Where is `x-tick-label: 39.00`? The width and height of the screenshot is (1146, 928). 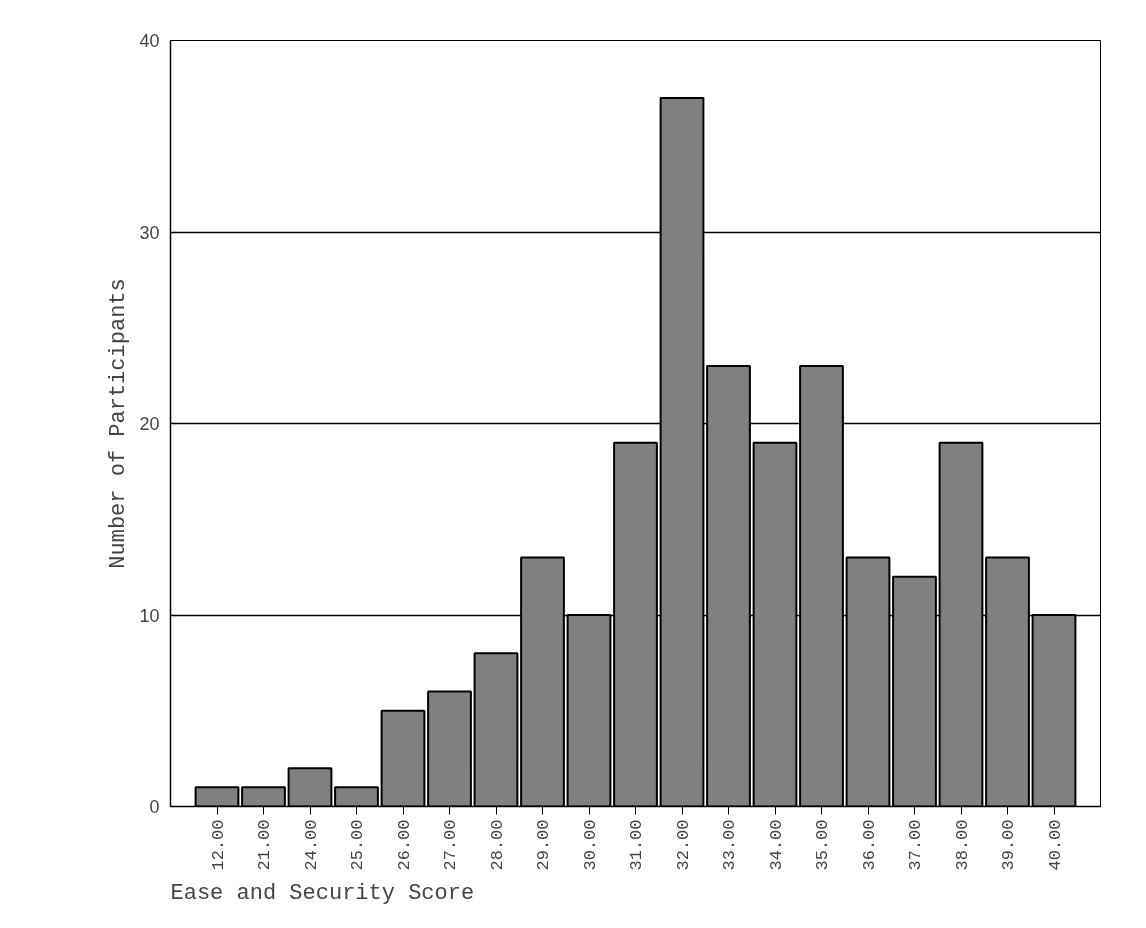
x-tick-label: 39.00 is located at coordinates (1008, 845).